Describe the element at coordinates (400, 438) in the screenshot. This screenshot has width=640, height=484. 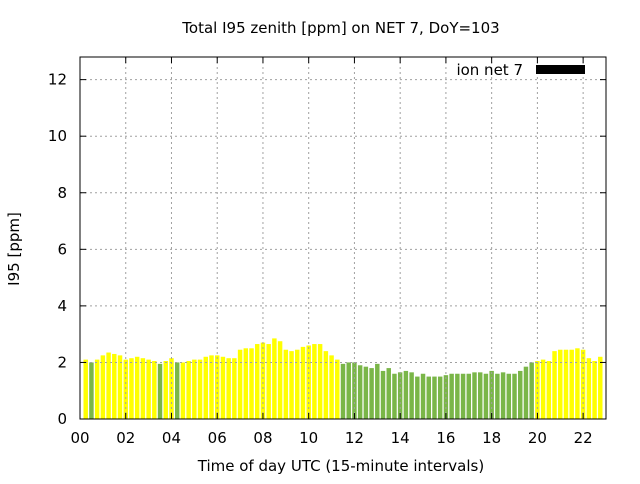
I see `x-tick-label: 14` at that location.